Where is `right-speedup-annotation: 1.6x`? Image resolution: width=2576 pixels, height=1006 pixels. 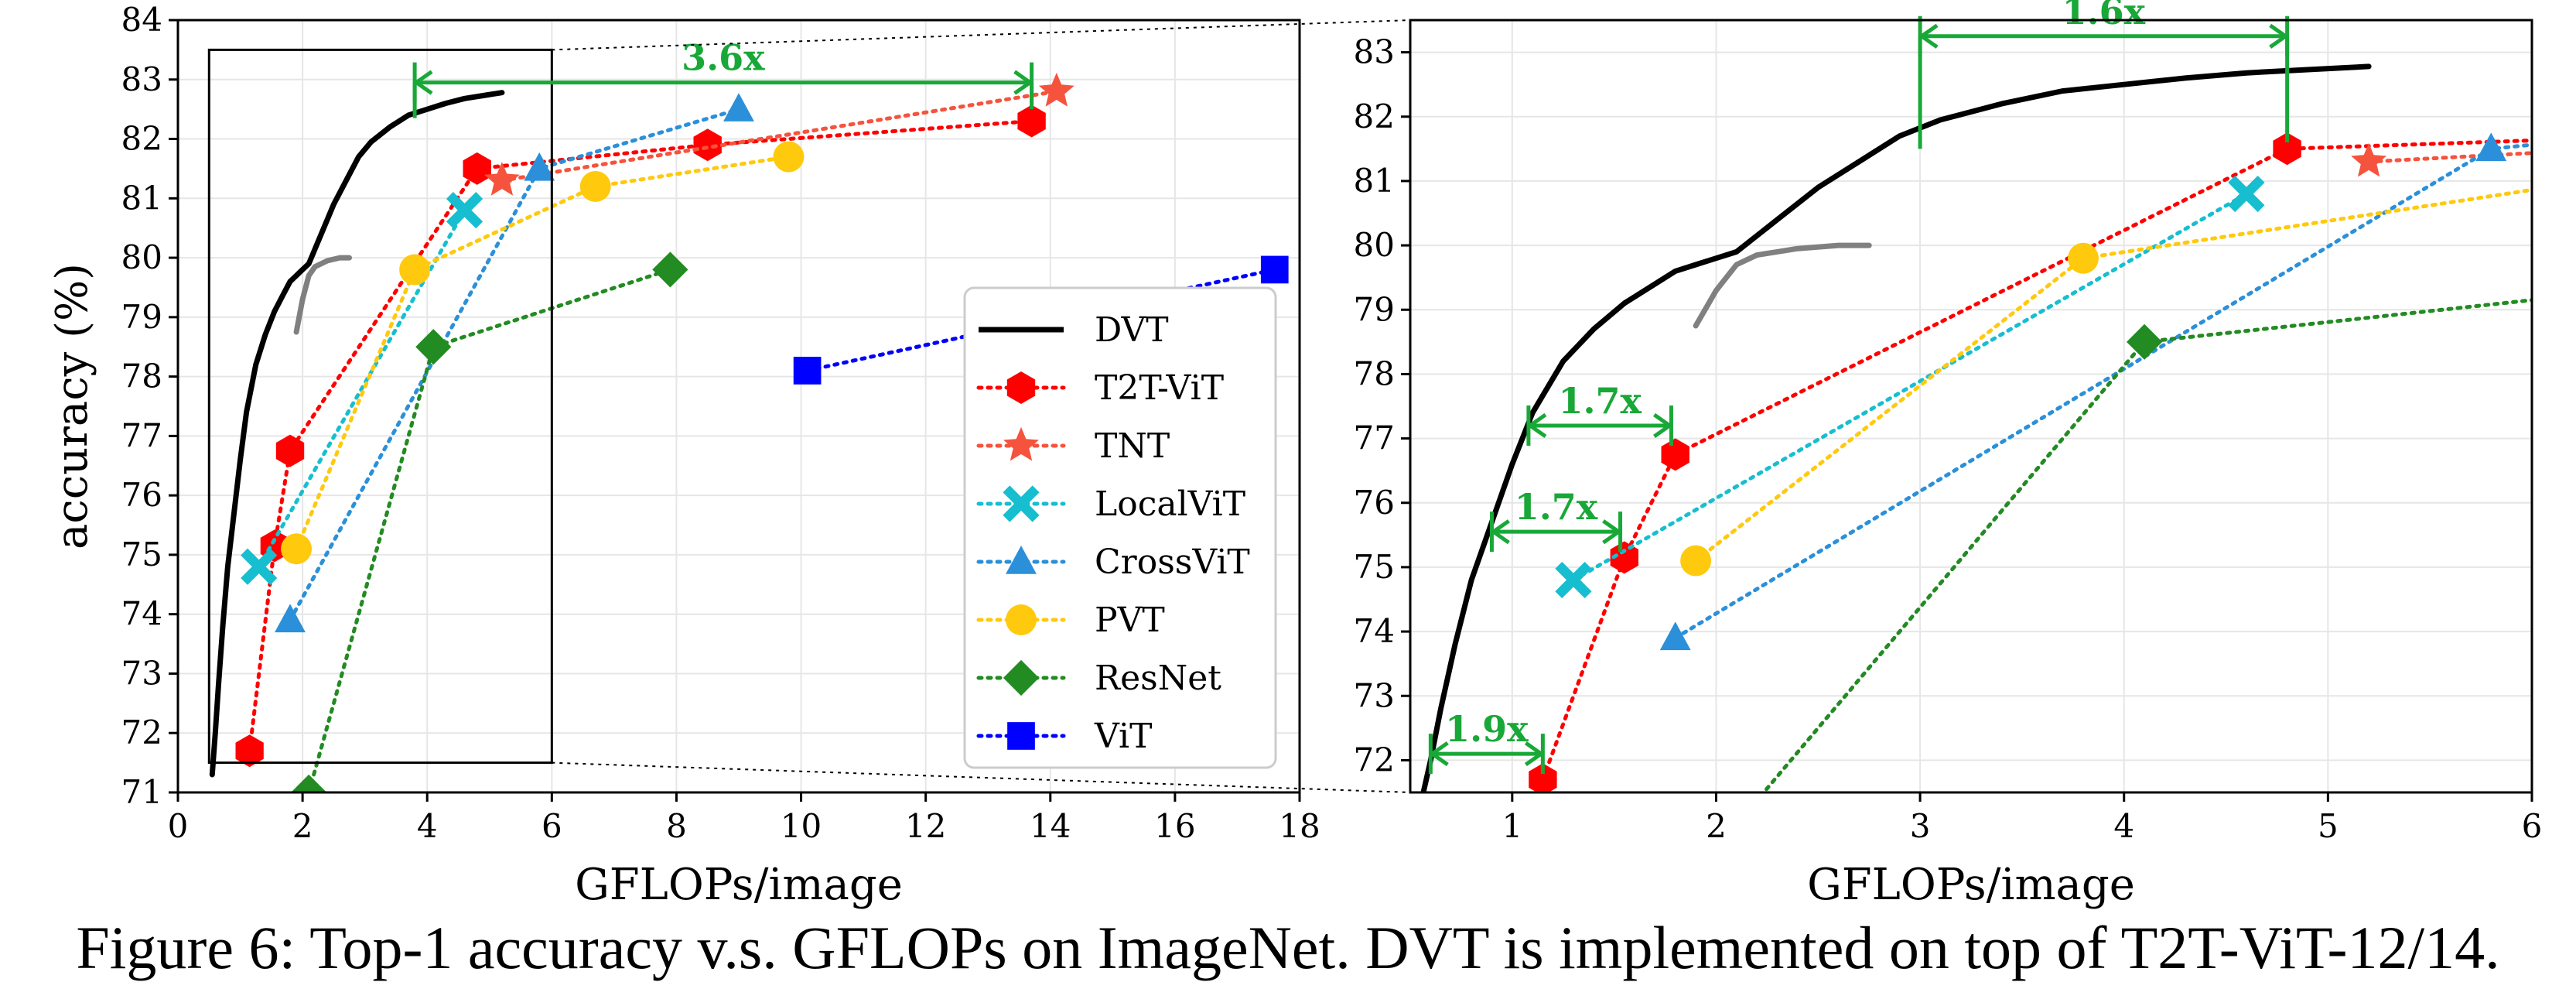 right-speedup-annotation: 1.6x is located at coordinates (2104, 28).